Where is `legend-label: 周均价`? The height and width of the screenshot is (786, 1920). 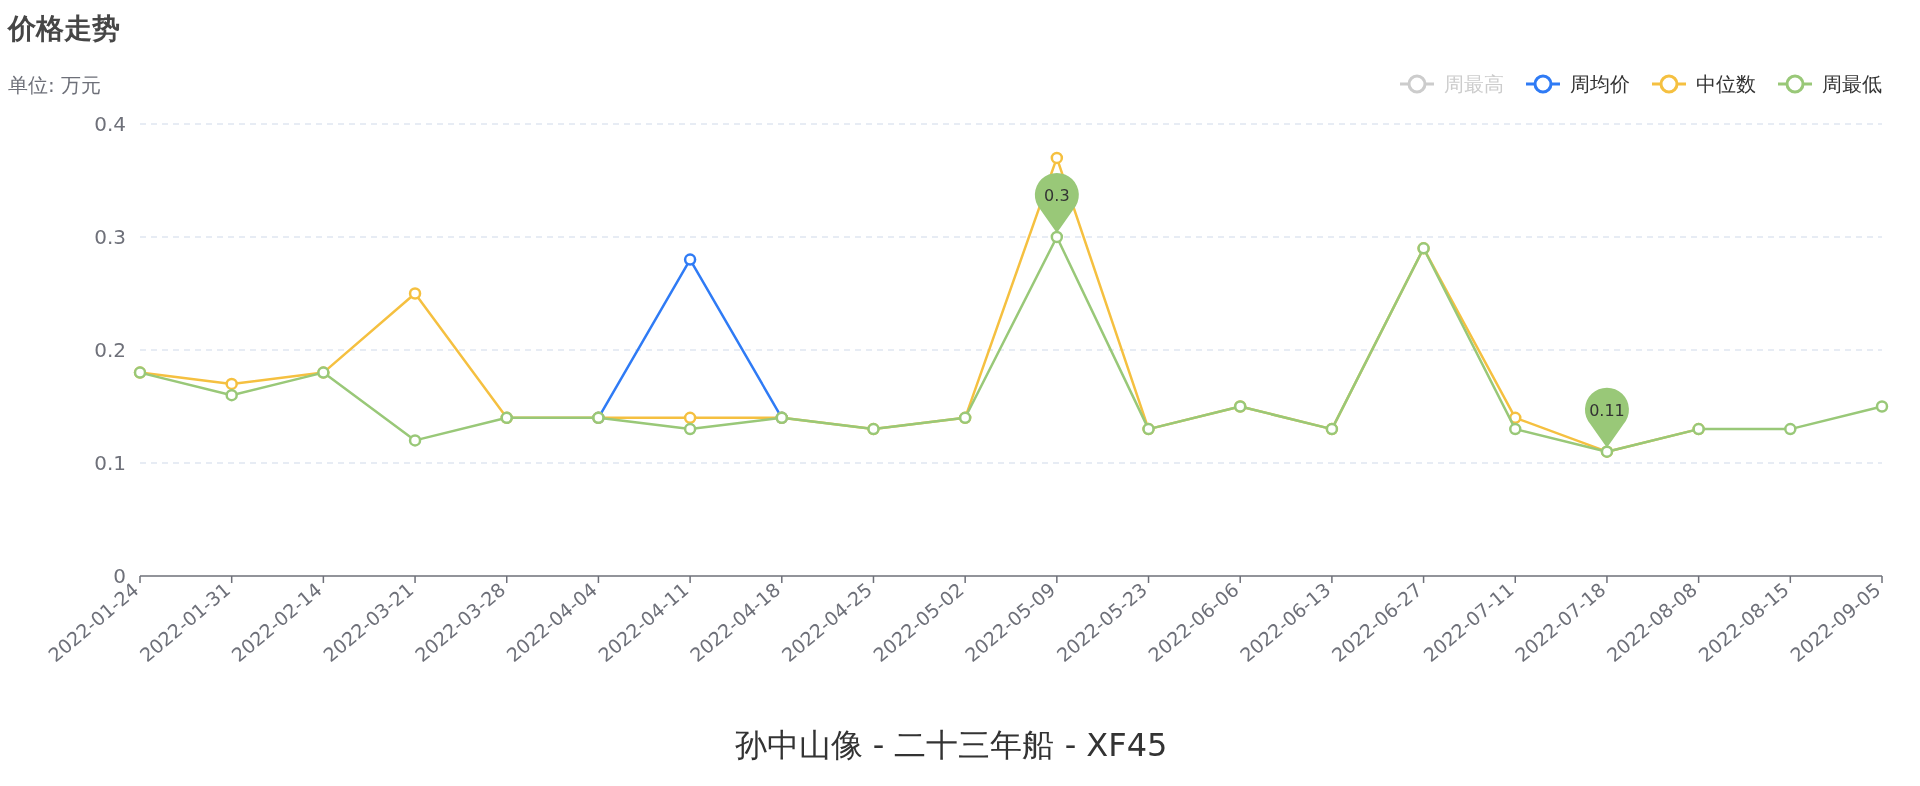
legend-label: 周均价 is located at coordinates (1600, 84).